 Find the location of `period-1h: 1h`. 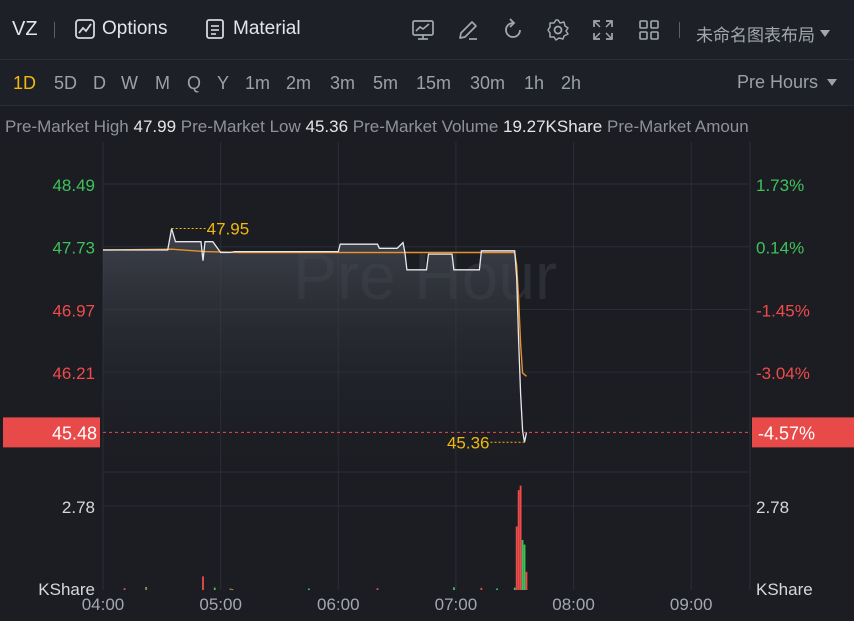

period-1h: 1h is located at coordinates (534, 83).